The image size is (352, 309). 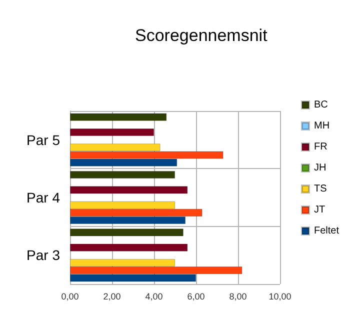 What do you see at coordinates (327, 231) in the screenshot?
I see `legend-label: Feltet` at bounding box center [327, 231].